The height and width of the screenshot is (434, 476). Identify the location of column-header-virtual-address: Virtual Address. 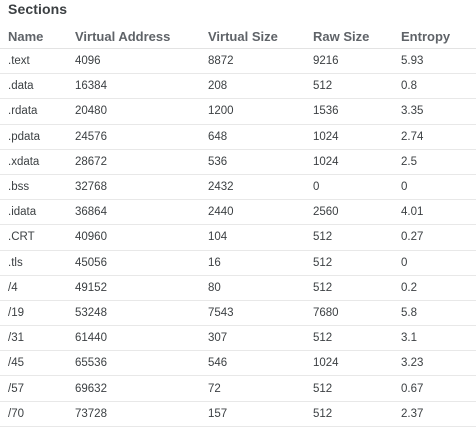
(141, 37).